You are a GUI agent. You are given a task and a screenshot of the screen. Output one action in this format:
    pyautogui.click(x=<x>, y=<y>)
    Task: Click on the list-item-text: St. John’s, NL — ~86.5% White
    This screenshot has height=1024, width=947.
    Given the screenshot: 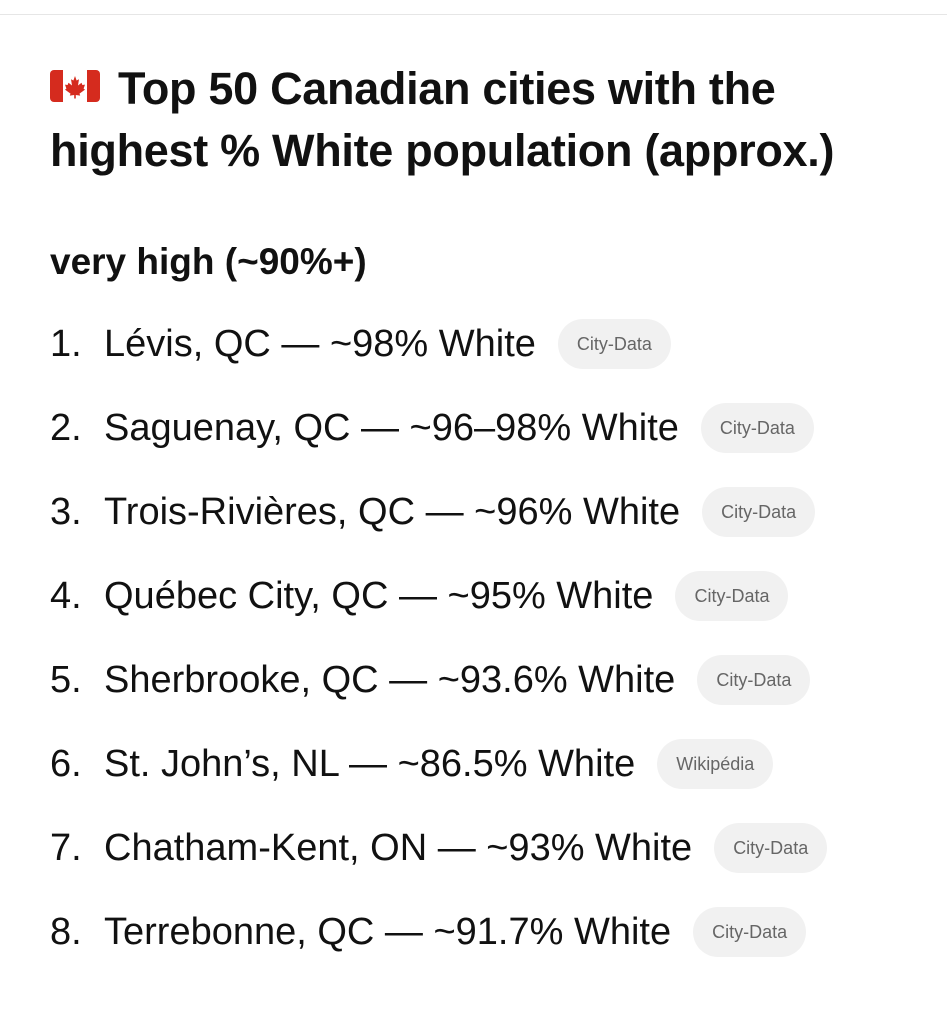 What is the action you would take?
    pyautogui.click(x=370, y=763)
    